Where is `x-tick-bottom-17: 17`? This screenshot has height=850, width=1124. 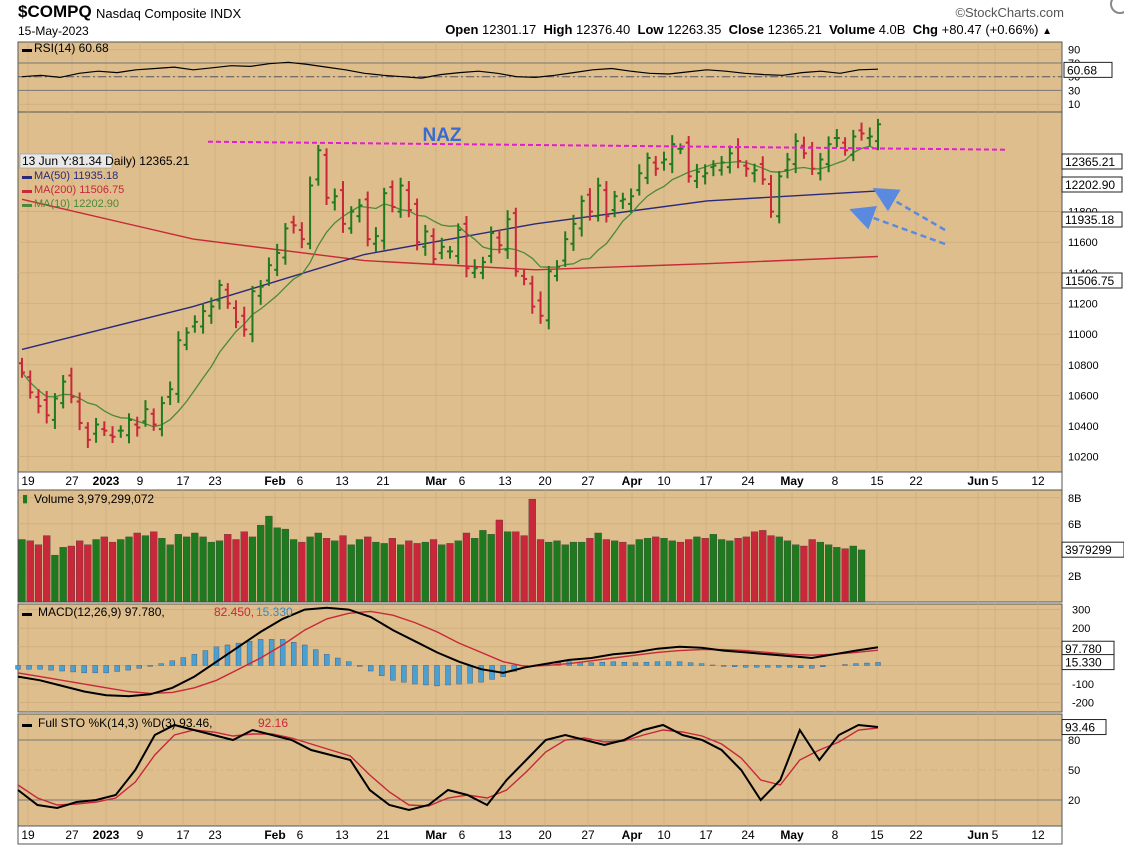 x-tick-bottom-17: 17 is located at coordinates (706, 835).